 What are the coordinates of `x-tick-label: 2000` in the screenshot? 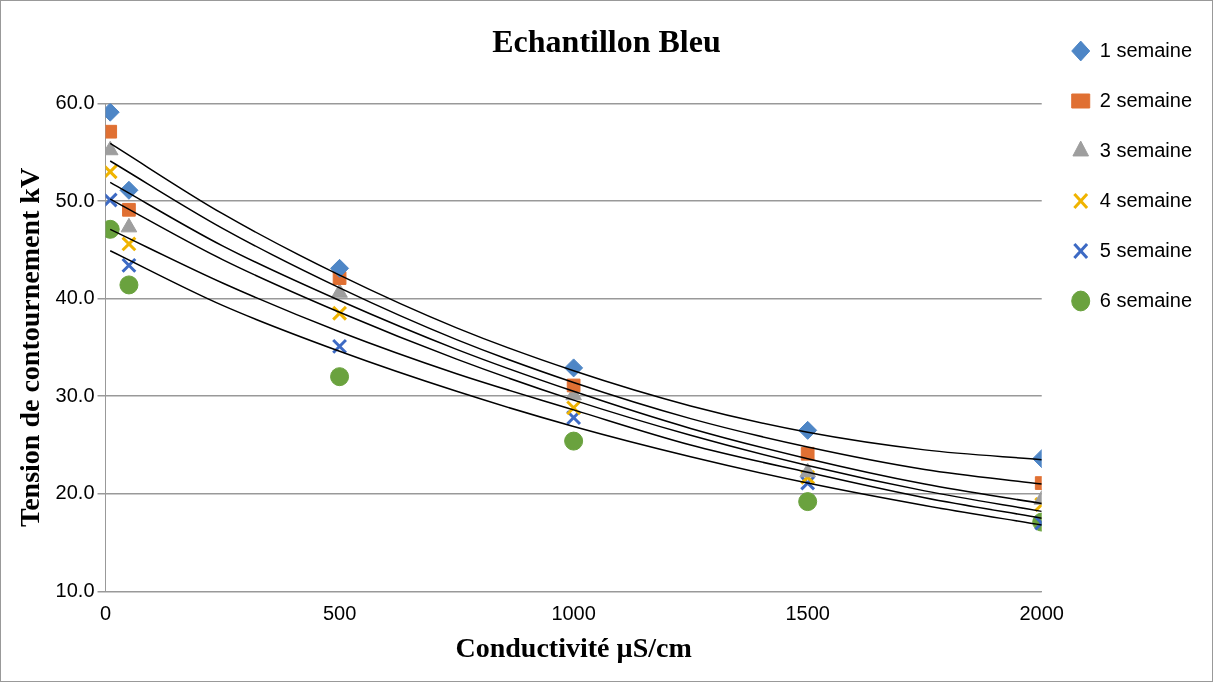 It's located at (1041, 612).